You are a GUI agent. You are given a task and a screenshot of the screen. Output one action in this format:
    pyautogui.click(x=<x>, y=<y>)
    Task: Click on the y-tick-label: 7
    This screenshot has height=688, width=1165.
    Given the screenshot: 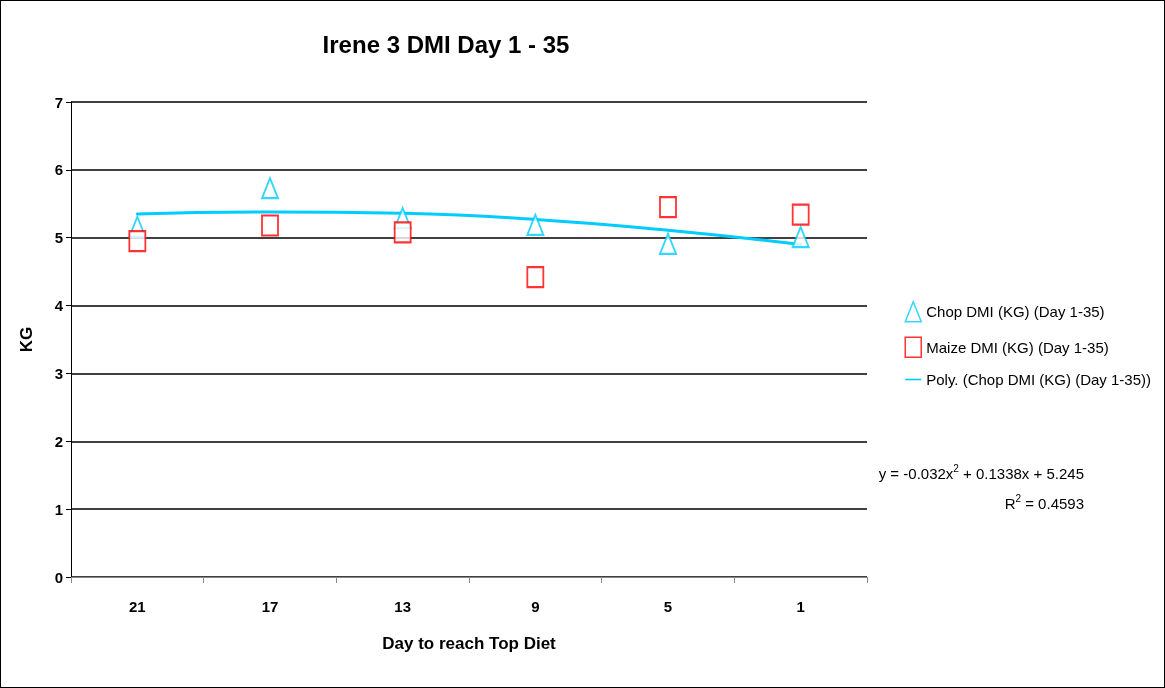 What is the action you would take?
    pyautogui.click(x=58, y=102)
    